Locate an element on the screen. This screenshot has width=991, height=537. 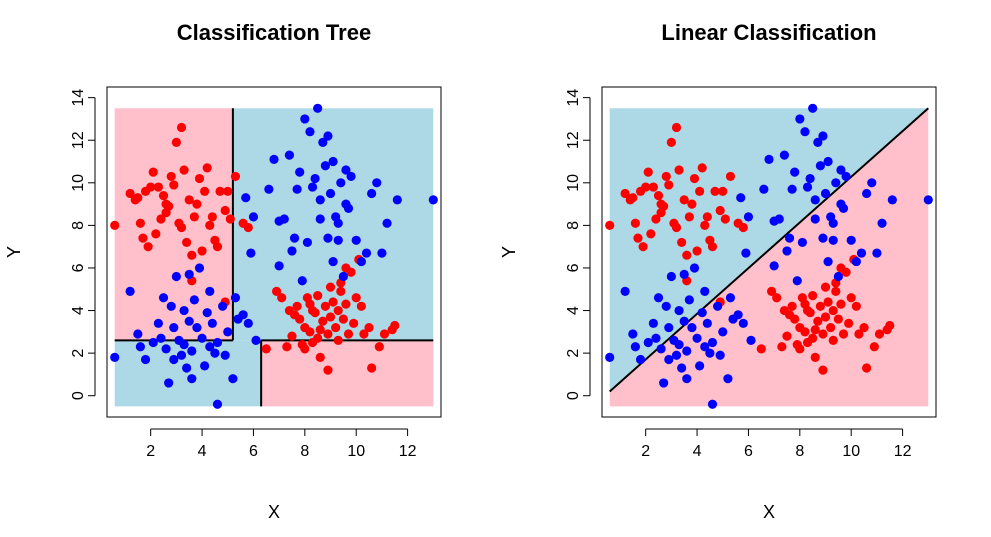
x-tick-label: 10 is located at coordinates (356, 451).